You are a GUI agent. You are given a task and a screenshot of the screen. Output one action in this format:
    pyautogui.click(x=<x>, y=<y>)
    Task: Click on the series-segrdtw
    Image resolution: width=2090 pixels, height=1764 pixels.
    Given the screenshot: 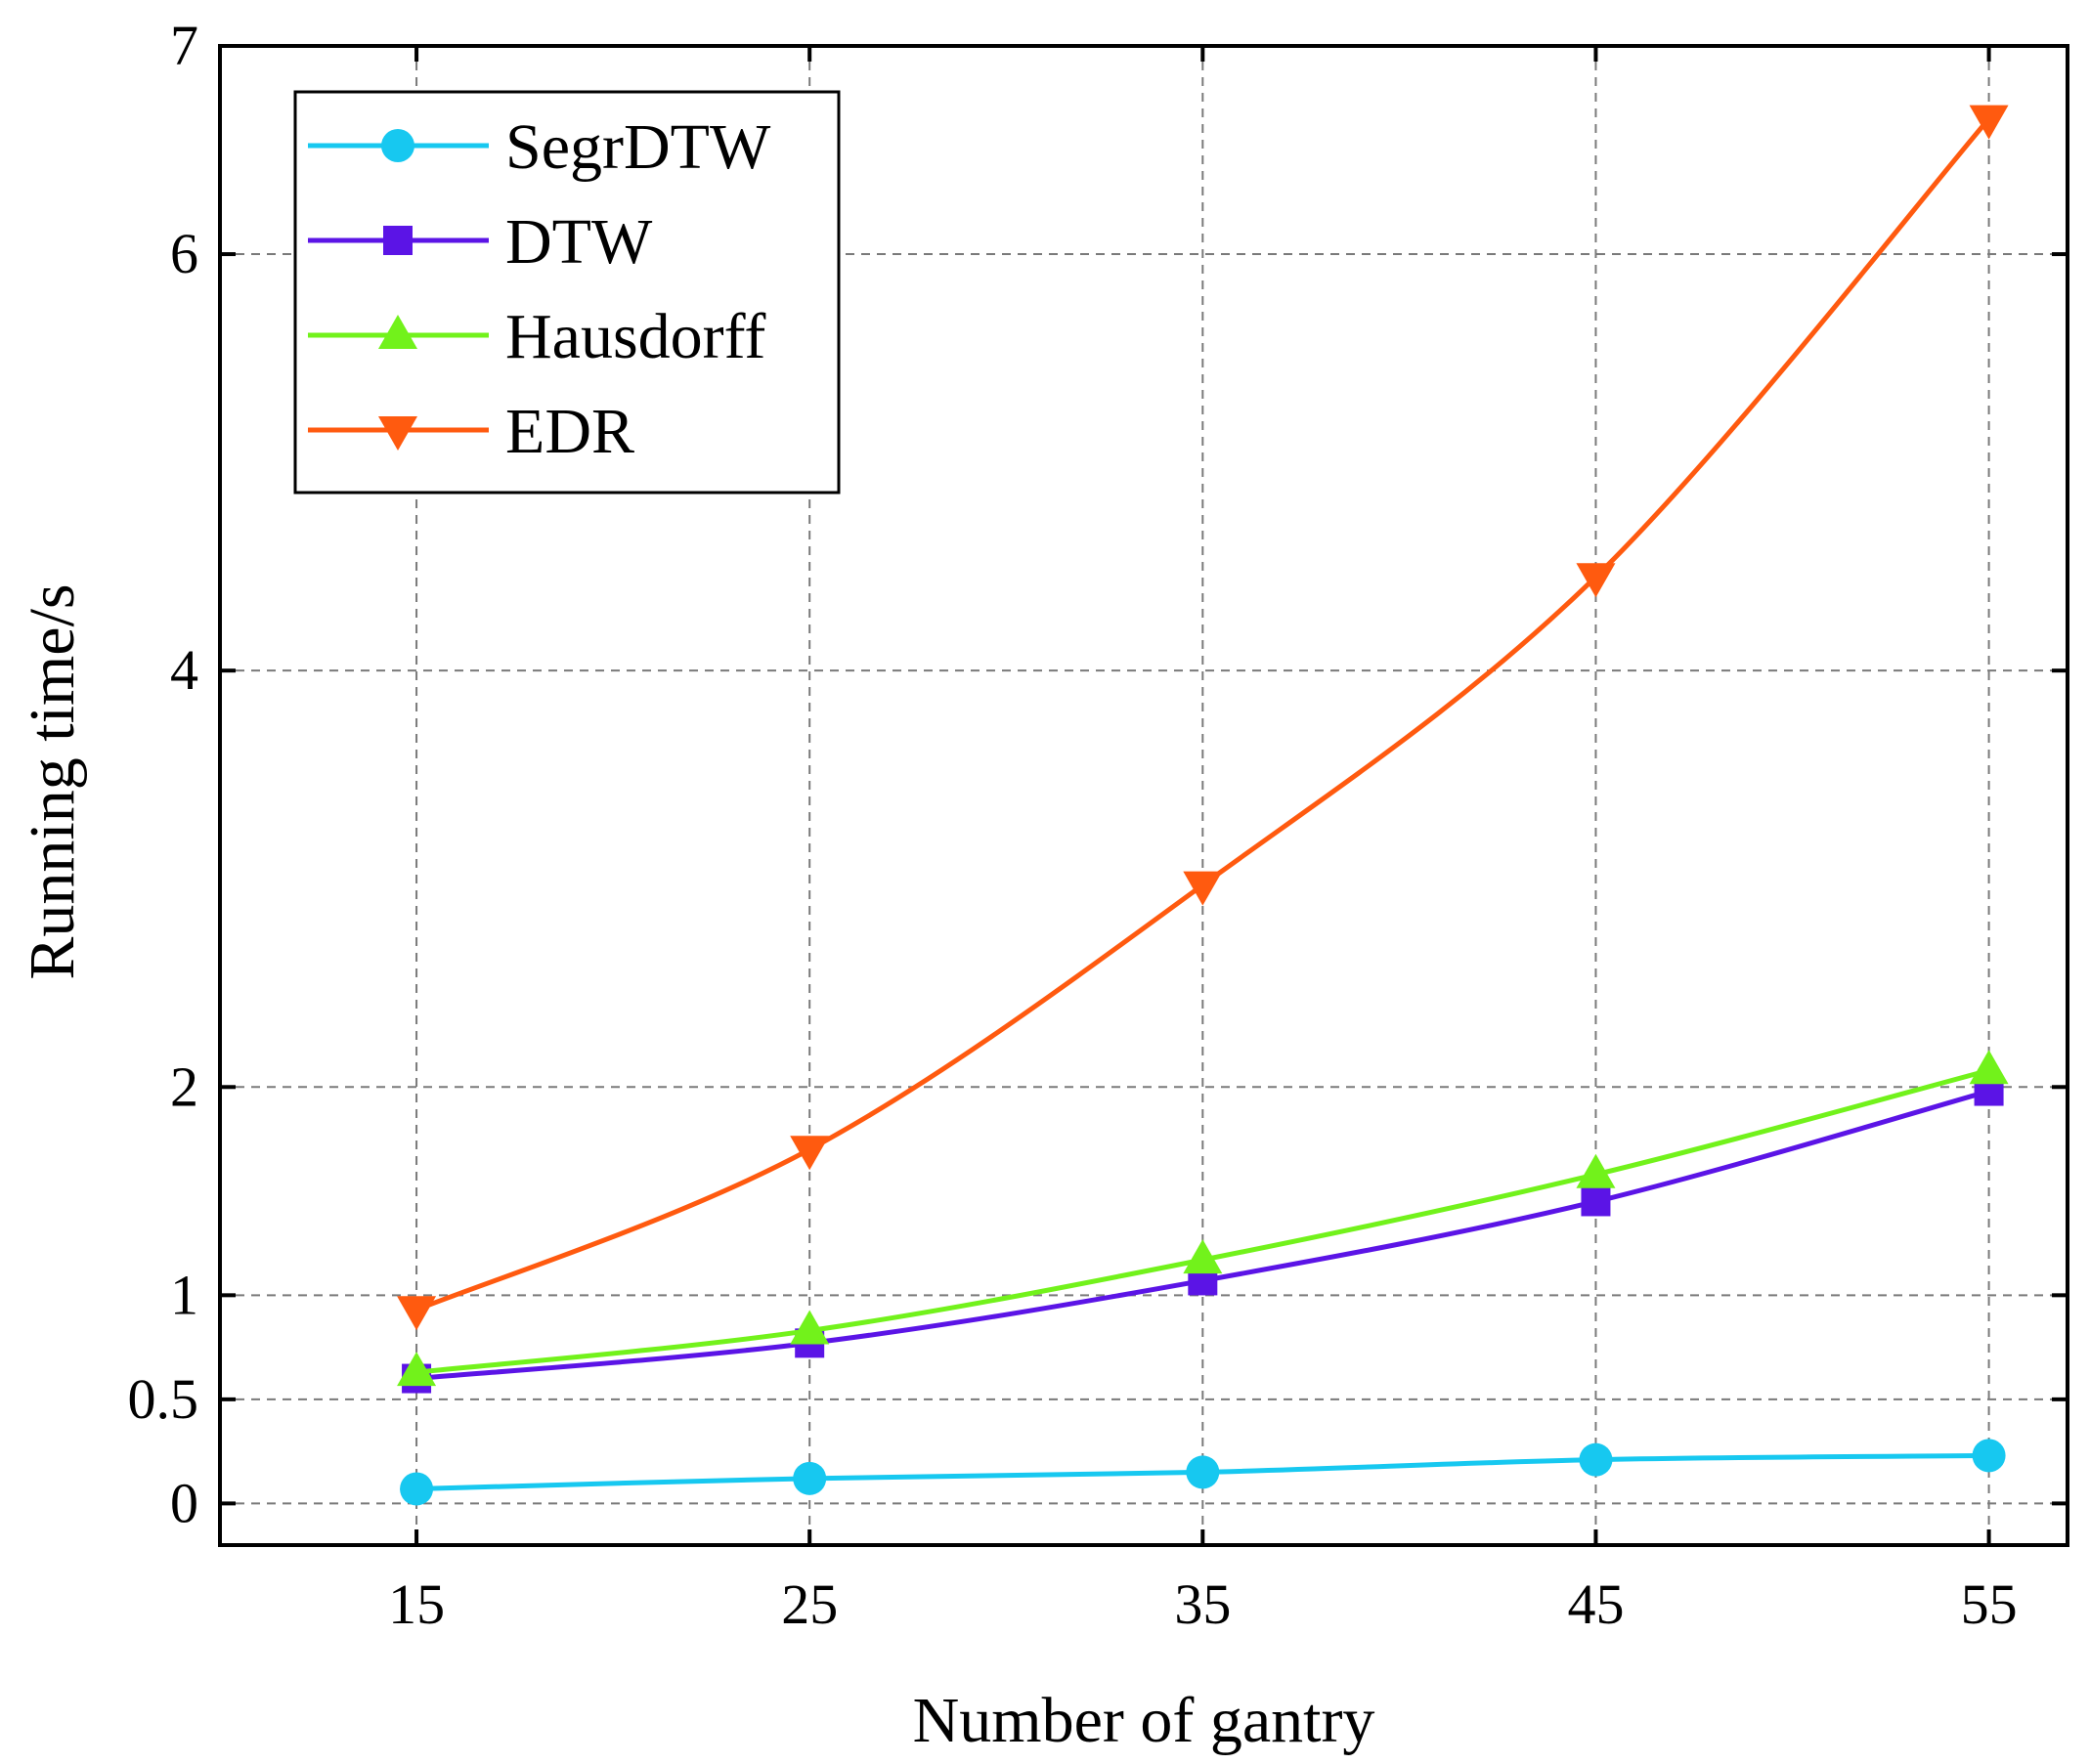 What is the action you would take?
    pyautogui.click(x=1203, y=1472)
    